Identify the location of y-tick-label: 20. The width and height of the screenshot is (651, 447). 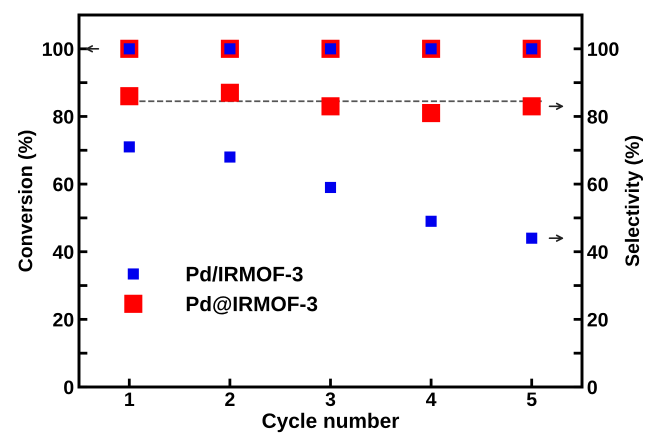
(63, 319).